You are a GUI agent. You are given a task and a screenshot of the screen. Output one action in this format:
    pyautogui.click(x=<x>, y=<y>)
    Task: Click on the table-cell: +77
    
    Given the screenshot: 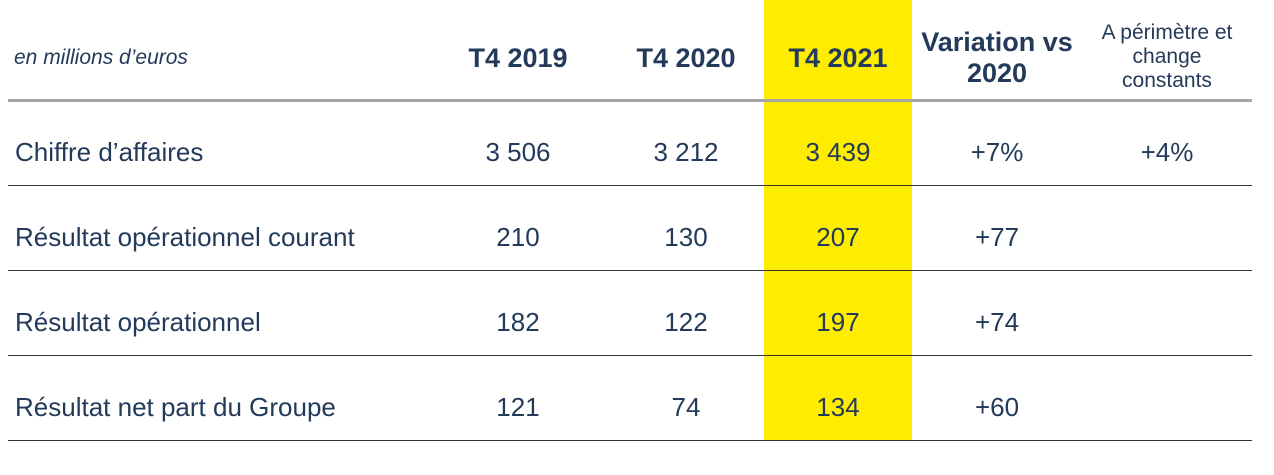 What is the action you would take?
    pyautogui.click(x=997, y=236)
    